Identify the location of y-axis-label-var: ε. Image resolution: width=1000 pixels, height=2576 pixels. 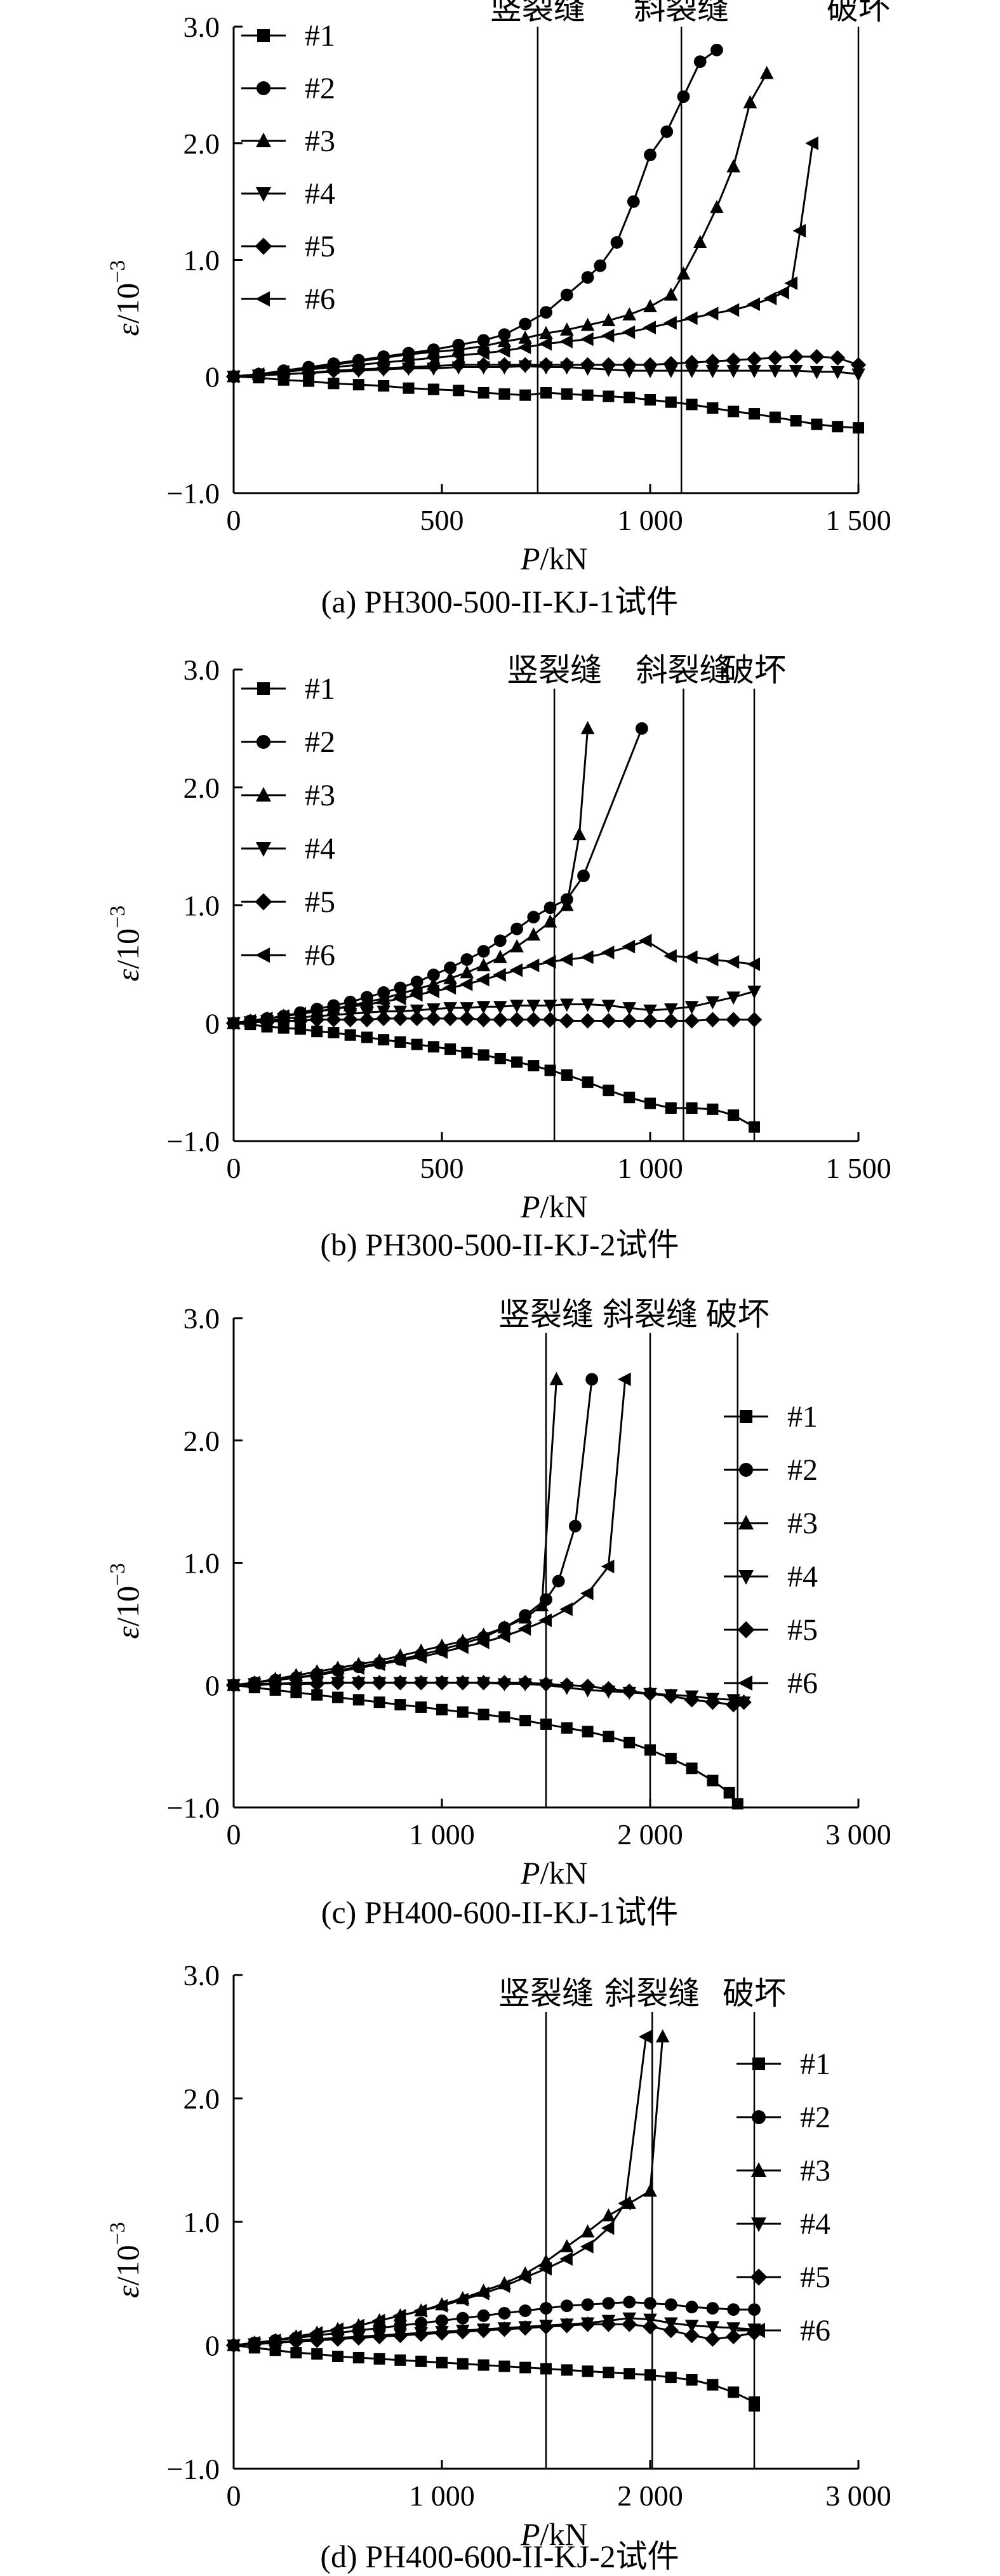
(127, 1633).